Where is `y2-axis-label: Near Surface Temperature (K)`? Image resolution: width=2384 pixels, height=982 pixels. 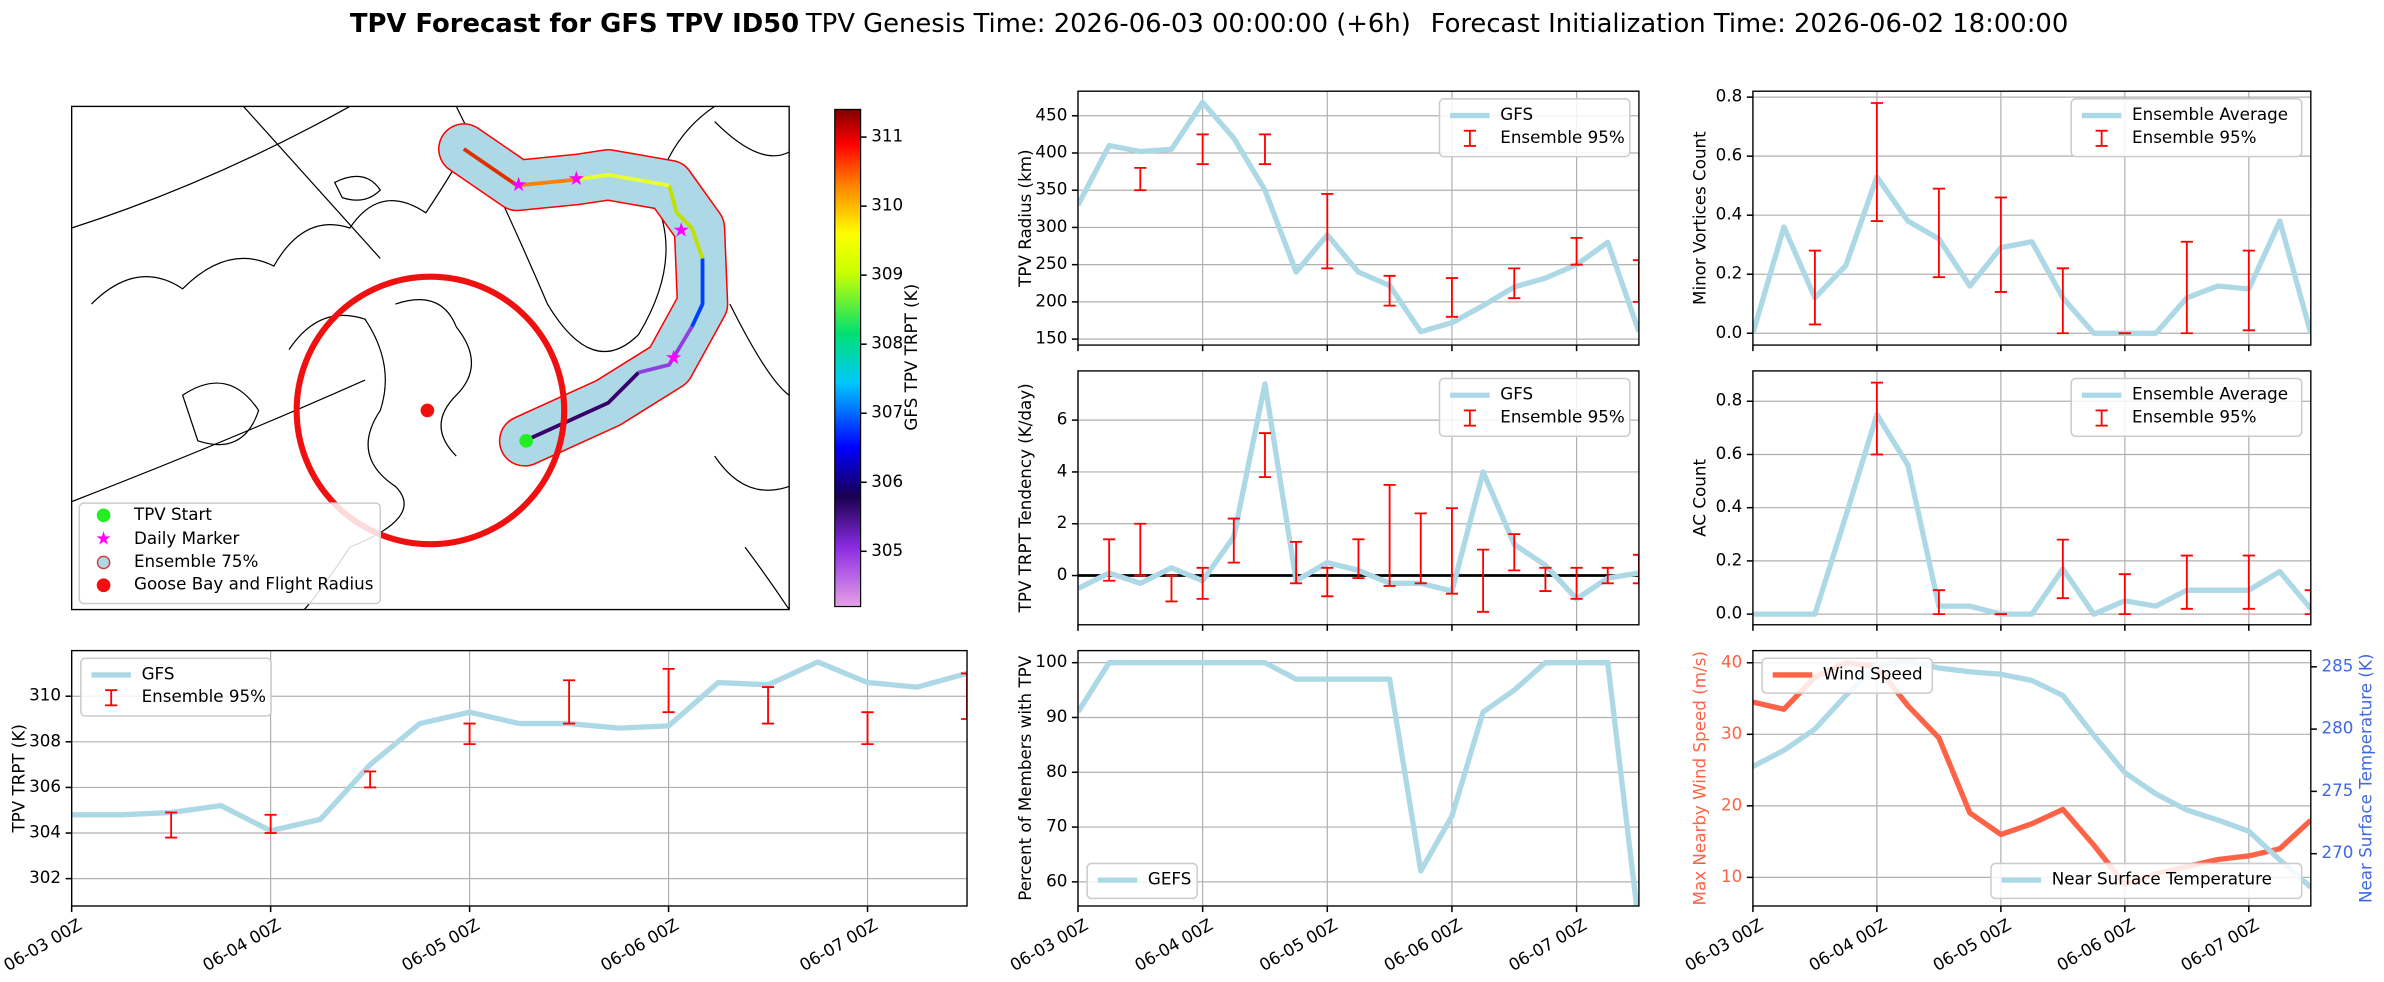
y2-axis-label: Near Surface Temperature (K) is located at coordinates (2366, 778).